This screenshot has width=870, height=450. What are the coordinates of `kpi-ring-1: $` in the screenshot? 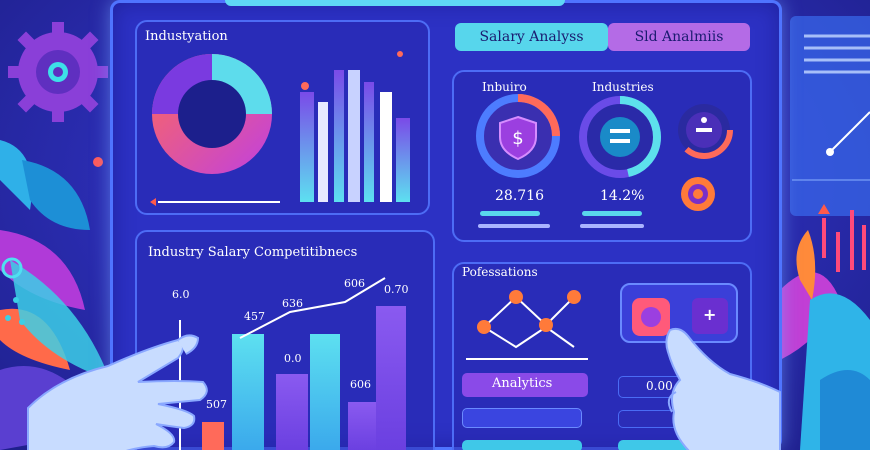 It's located at (518, 136).